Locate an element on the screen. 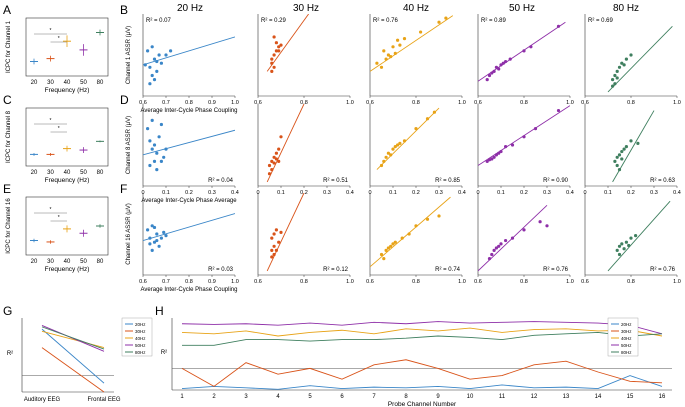 This screenshot has height=407, width=685. series-line-30Hz is located at coordinates (73, 370).